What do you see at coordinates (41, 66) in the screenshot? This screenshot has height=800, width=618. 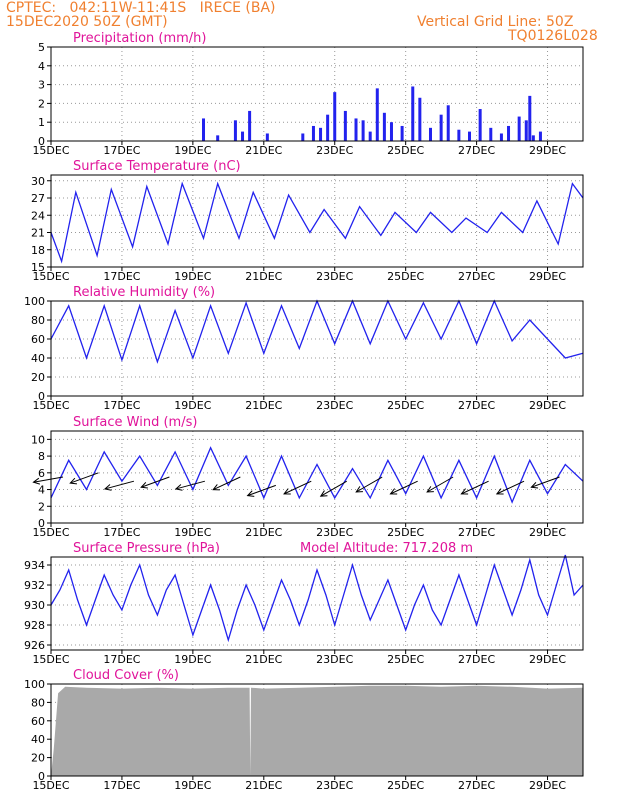 I see `y-tick-label: 4` at bounding box center [41, 66].